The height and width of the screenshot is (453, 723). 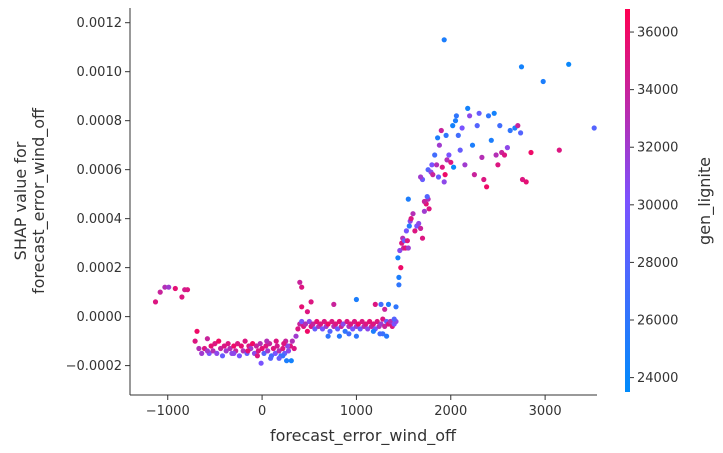 What do you see at coordinates (545, 411) in the screenshot?
I see `x-tick-label: 3000` at bounding box center [545, 411].